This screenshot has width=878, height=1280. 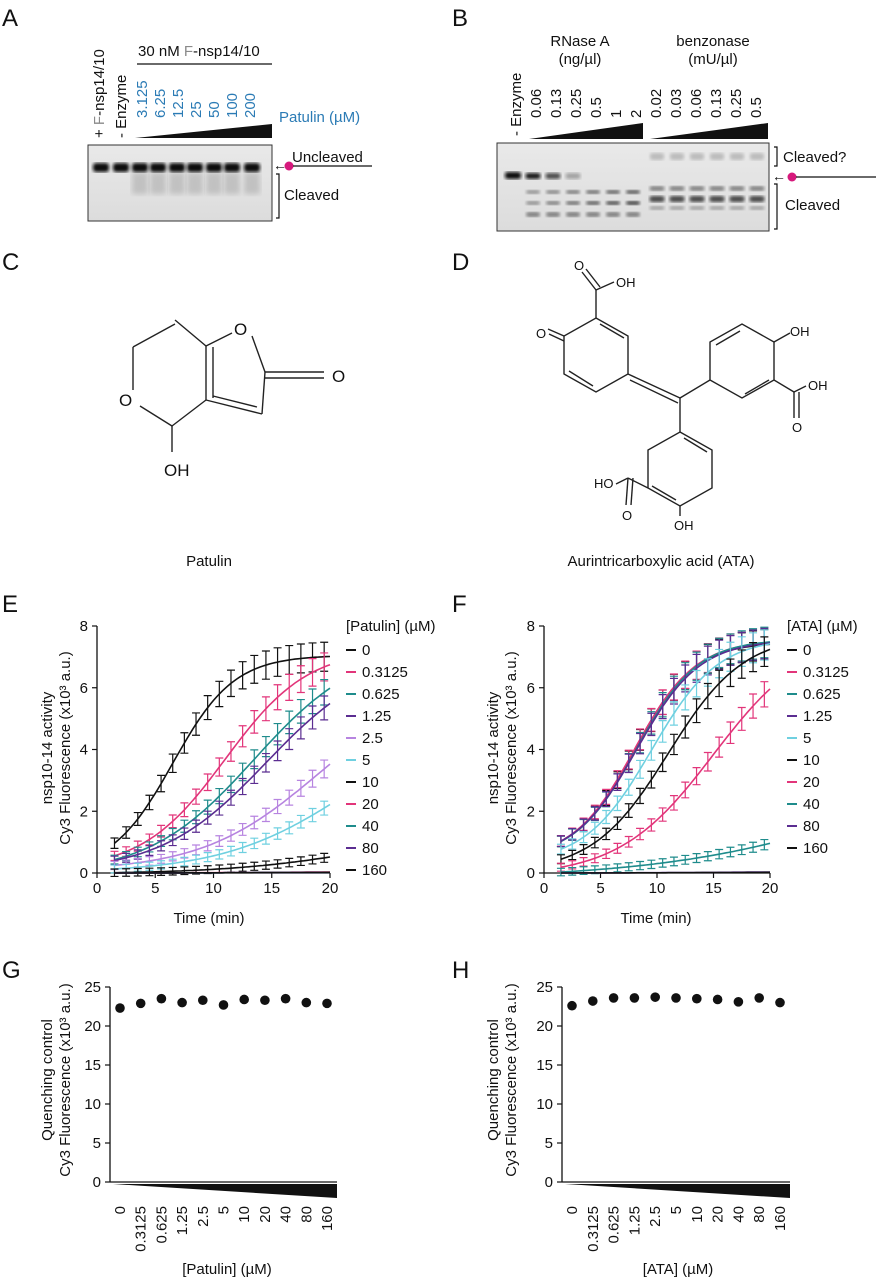 I want to click on concentration-wedge, so click(x=677, y=1191).